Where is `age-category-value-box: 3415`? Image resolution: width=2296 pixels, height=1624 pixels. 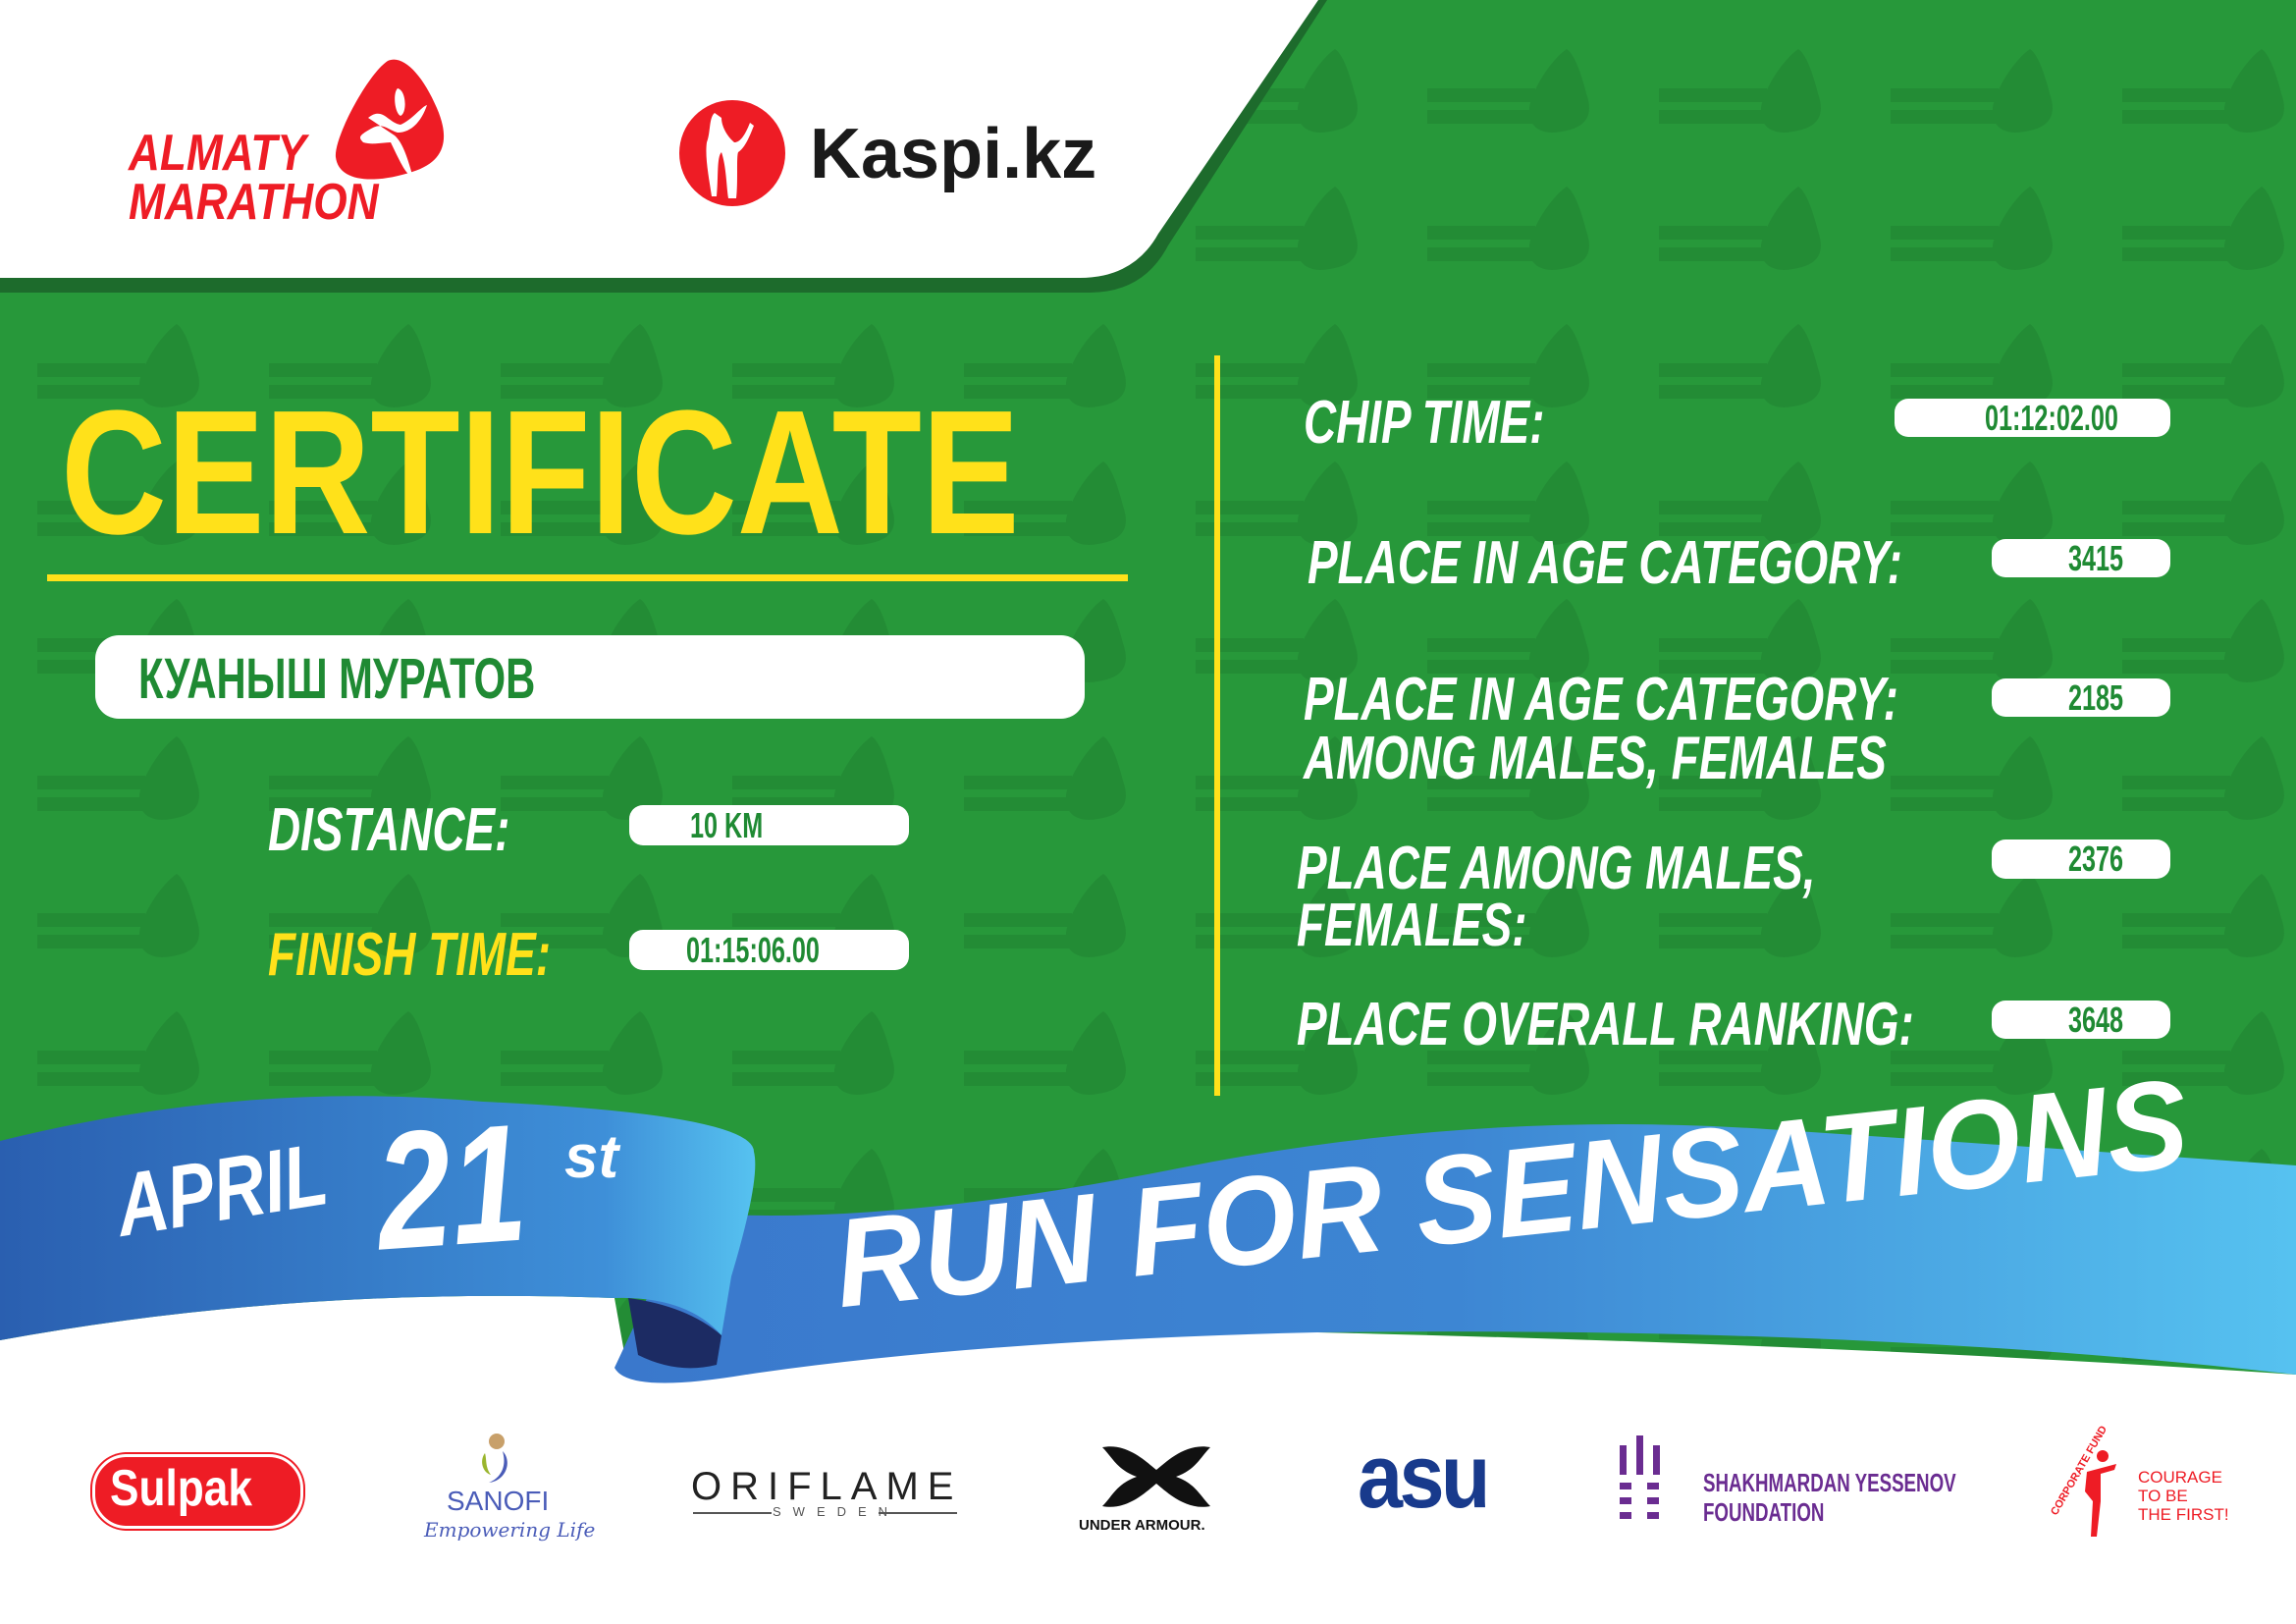
age-category-value-box: 3415 is located at coordinates (2081, 558).